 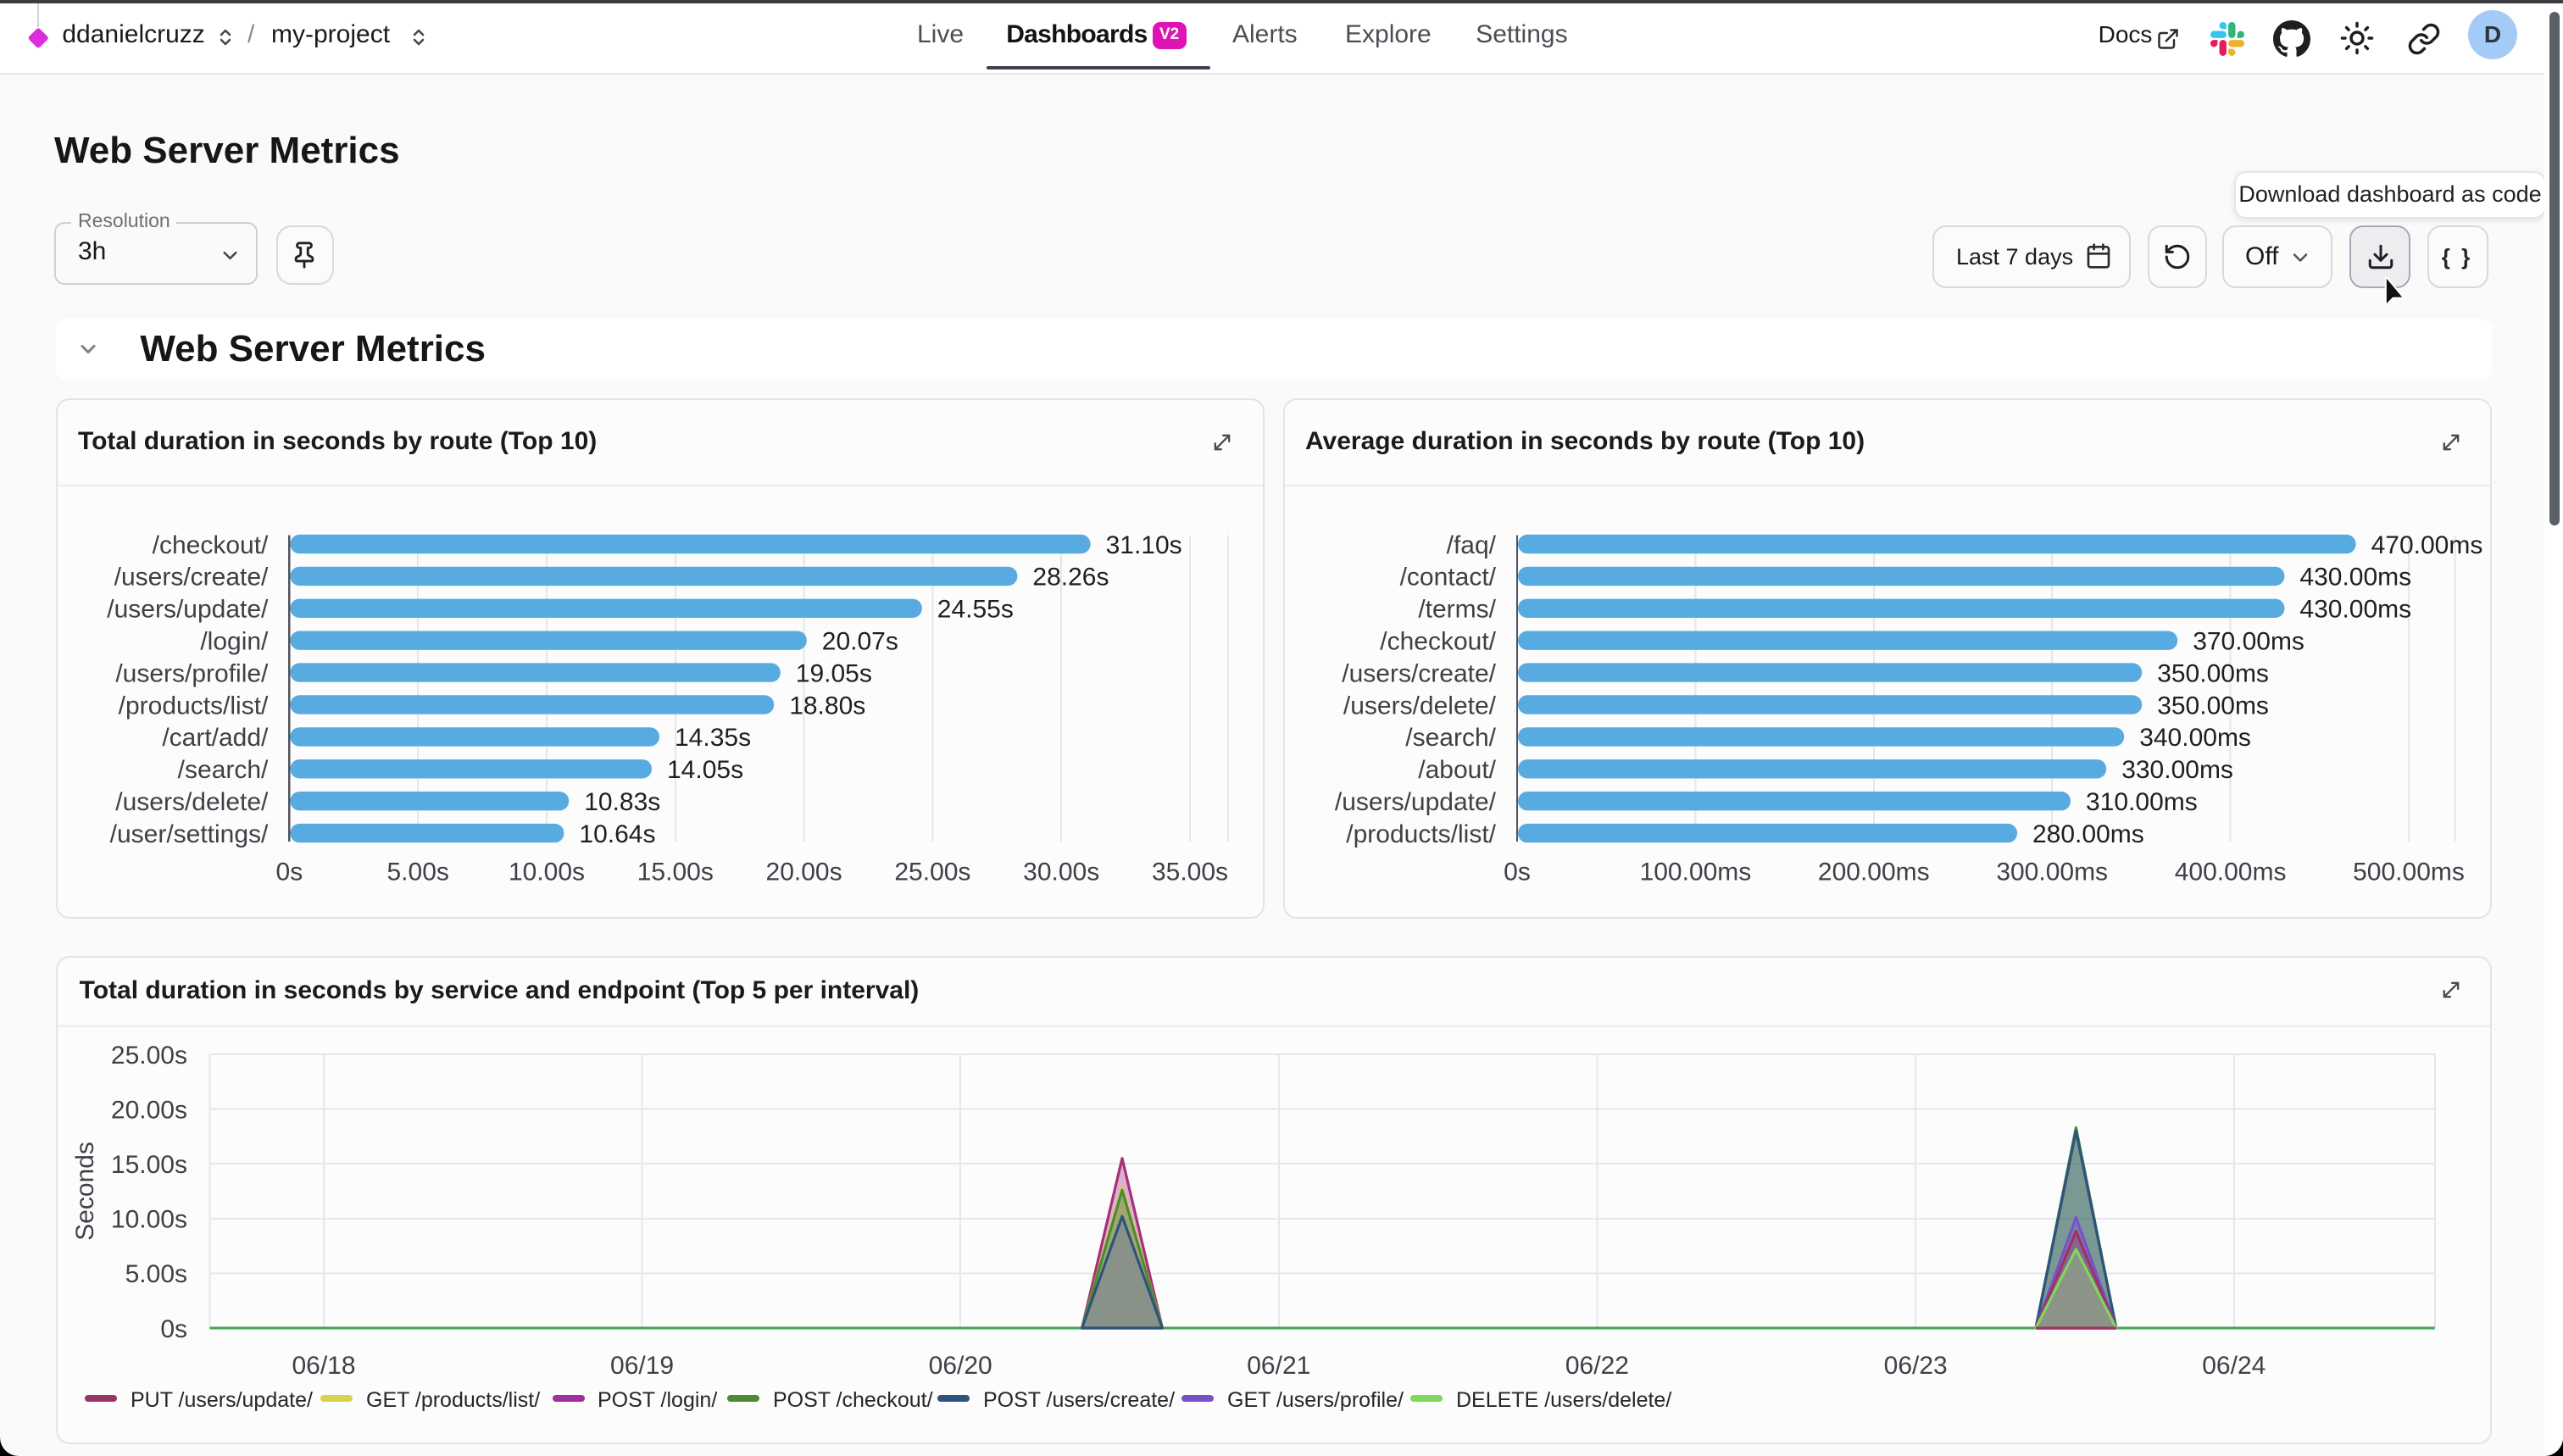 I want to click on svg-text: /user/settings/, so click(x=189, y=834).